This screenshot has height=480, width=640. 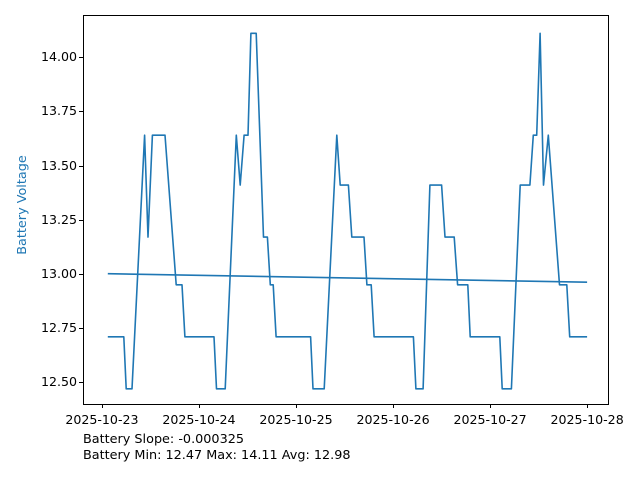 What do you see at coordinates (217, 455) in the screenshot?
I see `annotation-stats: Battery Min: 12.47 Max: 14.11 Avg: 12.98` at bounding box center [217, 455].